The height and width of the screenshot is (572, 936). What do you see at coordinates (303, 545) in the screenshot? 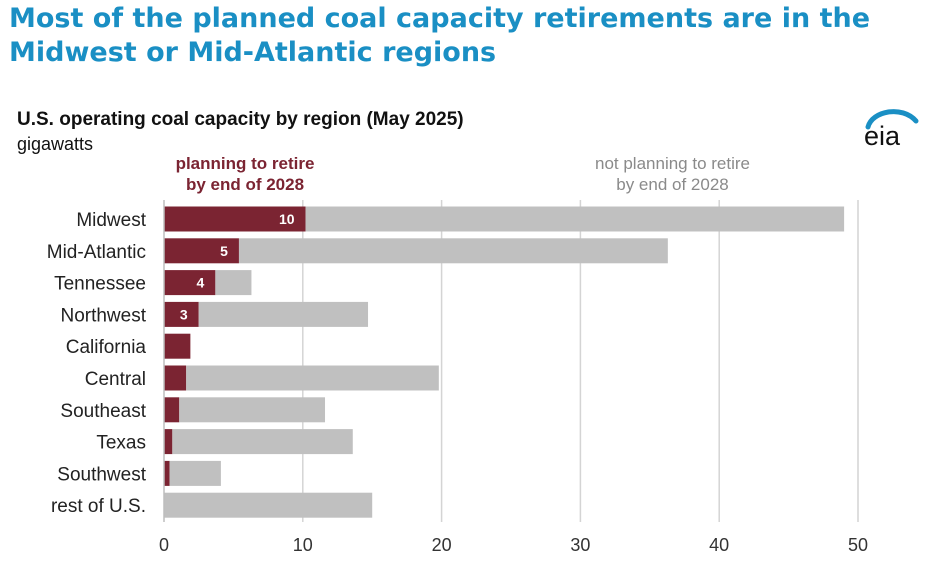
I see `x-tick-label: 10` at bounding box center [303, 545].